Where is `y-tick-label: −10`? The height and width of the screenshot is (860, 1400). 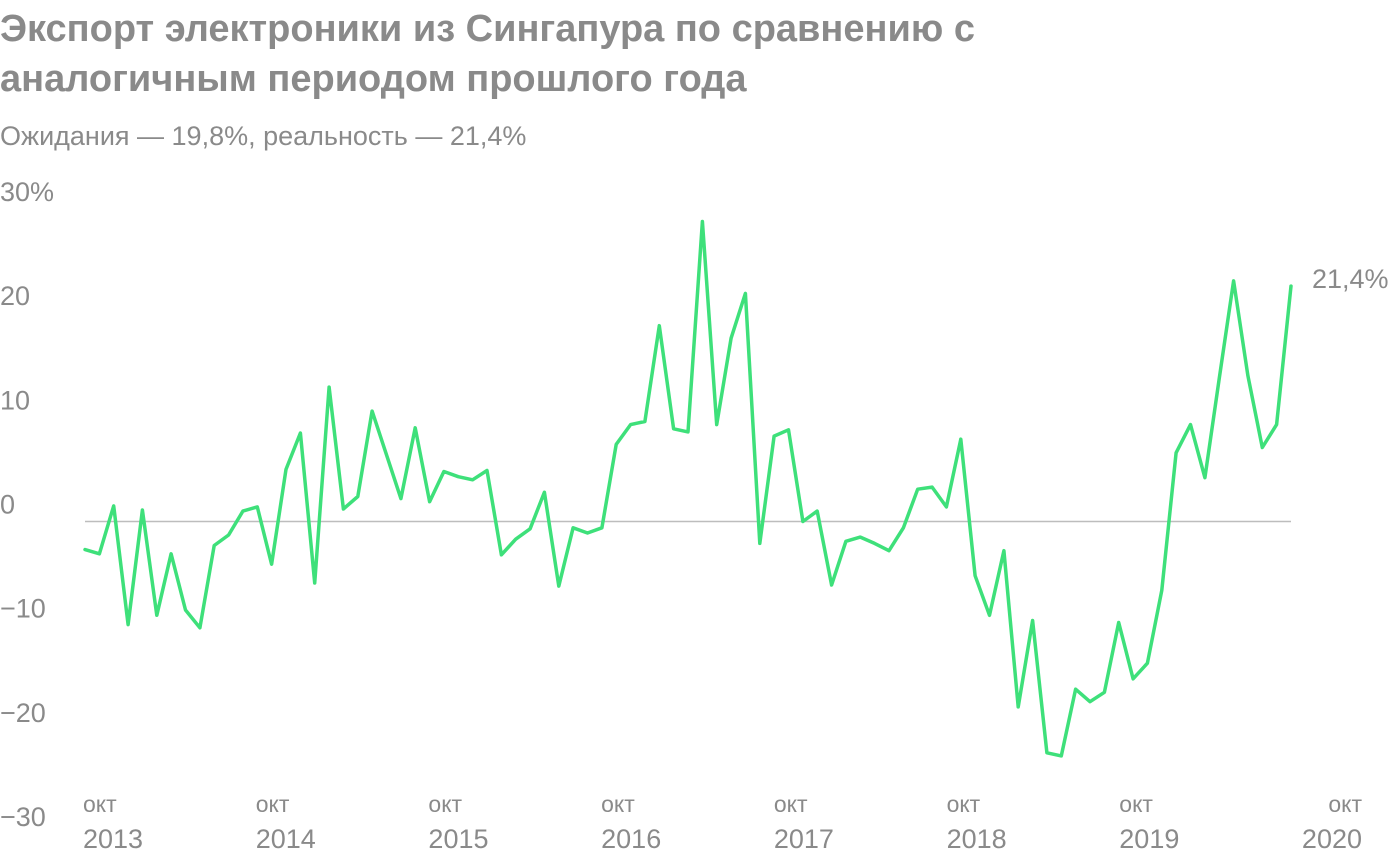 y-tick-label: −10 is located at coordinates (23, 609).